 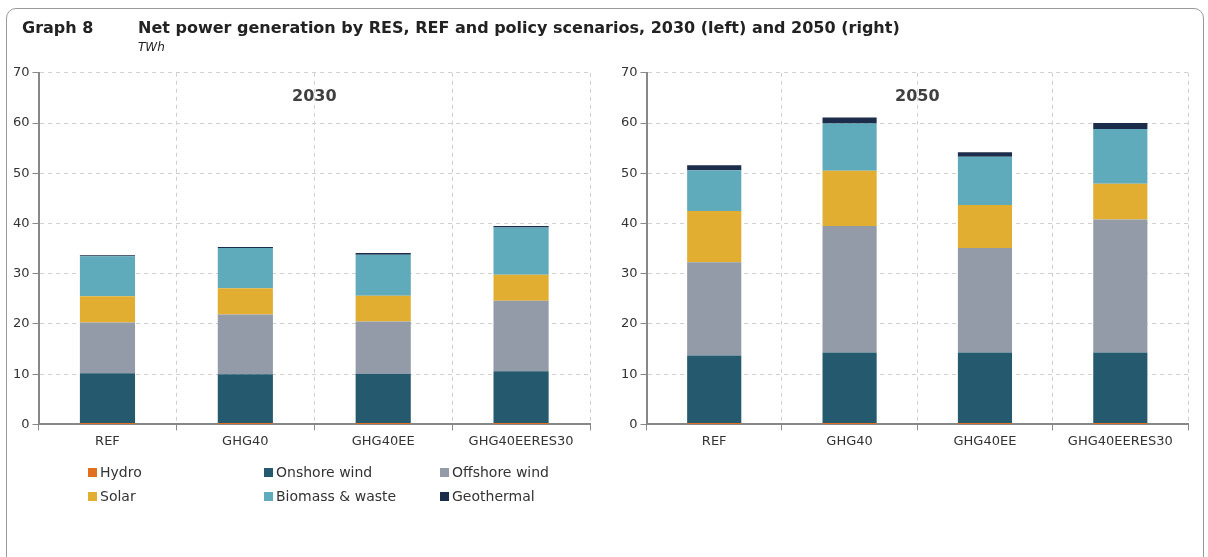 What do you see at coordinates (58, 27) in the screenshot?
I see `caption: Graph 8` at bounding box center [58, 27].